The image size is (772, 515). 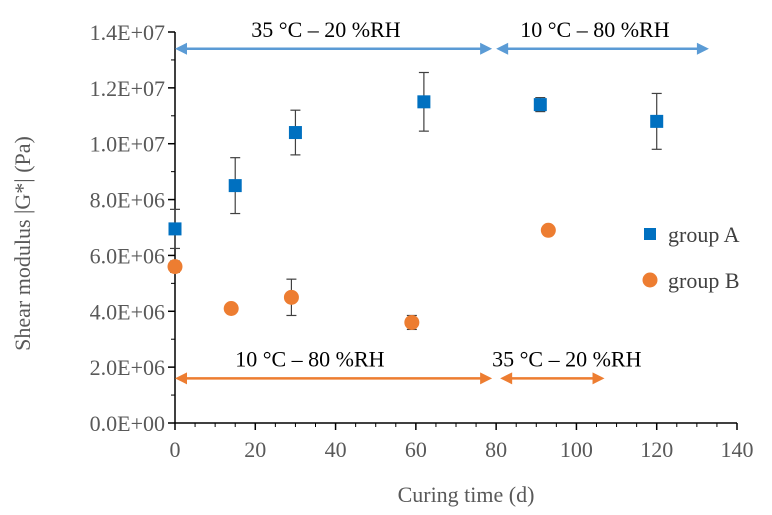 What do you see at coordinates (336, 449) in the screenshot?
I see `x-tick-label: 40` at bounding box center [336, 449].